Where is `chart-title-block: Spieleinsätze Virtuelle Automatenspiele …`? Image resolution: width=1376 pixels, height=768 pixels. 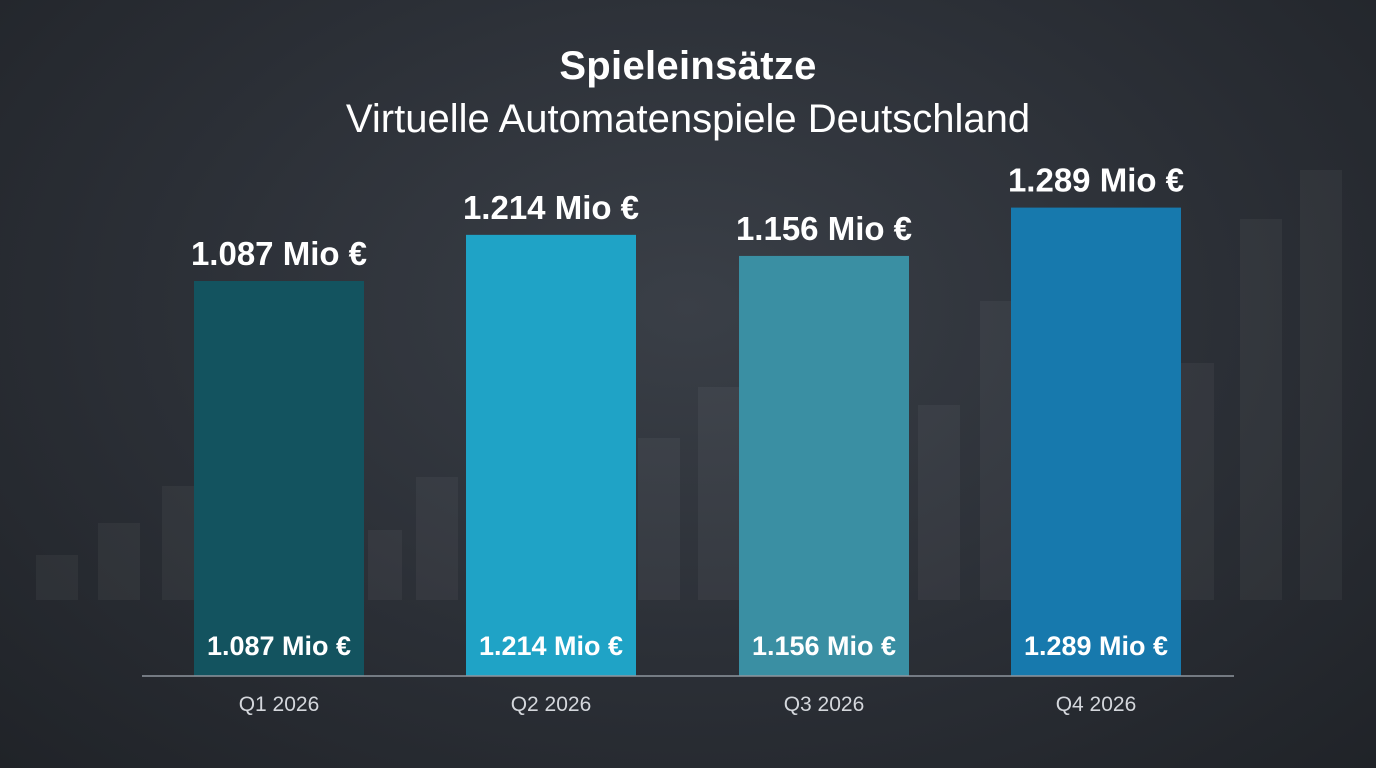
chart-title-block: Spieleinsätze Virtuelle Automatenspiele … is located at coordinates (688, 93).